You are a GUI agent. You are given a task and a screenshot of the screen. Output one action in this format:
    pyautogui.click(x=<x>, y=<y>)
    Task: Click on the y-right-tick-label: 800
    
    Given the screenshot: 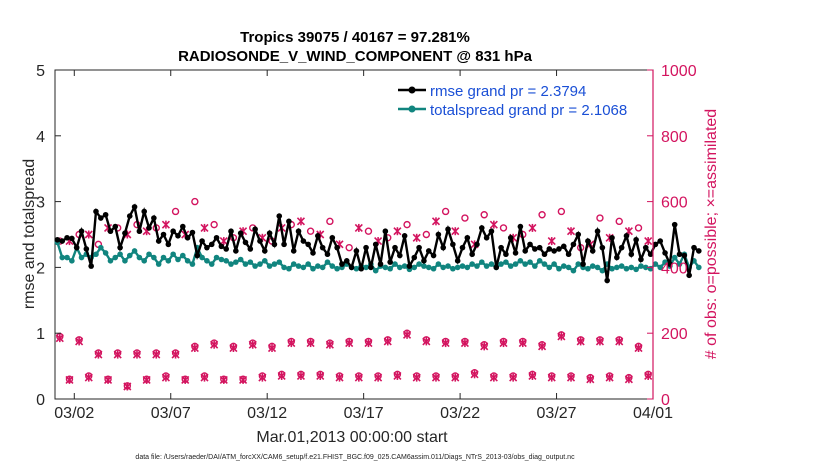 What is the action you would take?
    pyautogui.click(x=674, y=137)
    